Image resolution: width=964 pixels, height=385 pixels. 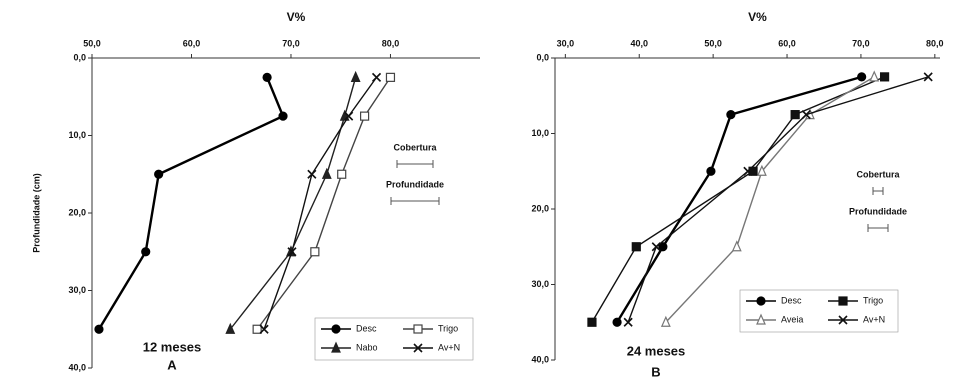 What do you see at coordinates (639, 43) in the screenshot?
I see `x-tick-label: 40,0` at bounding box center [639, 43].